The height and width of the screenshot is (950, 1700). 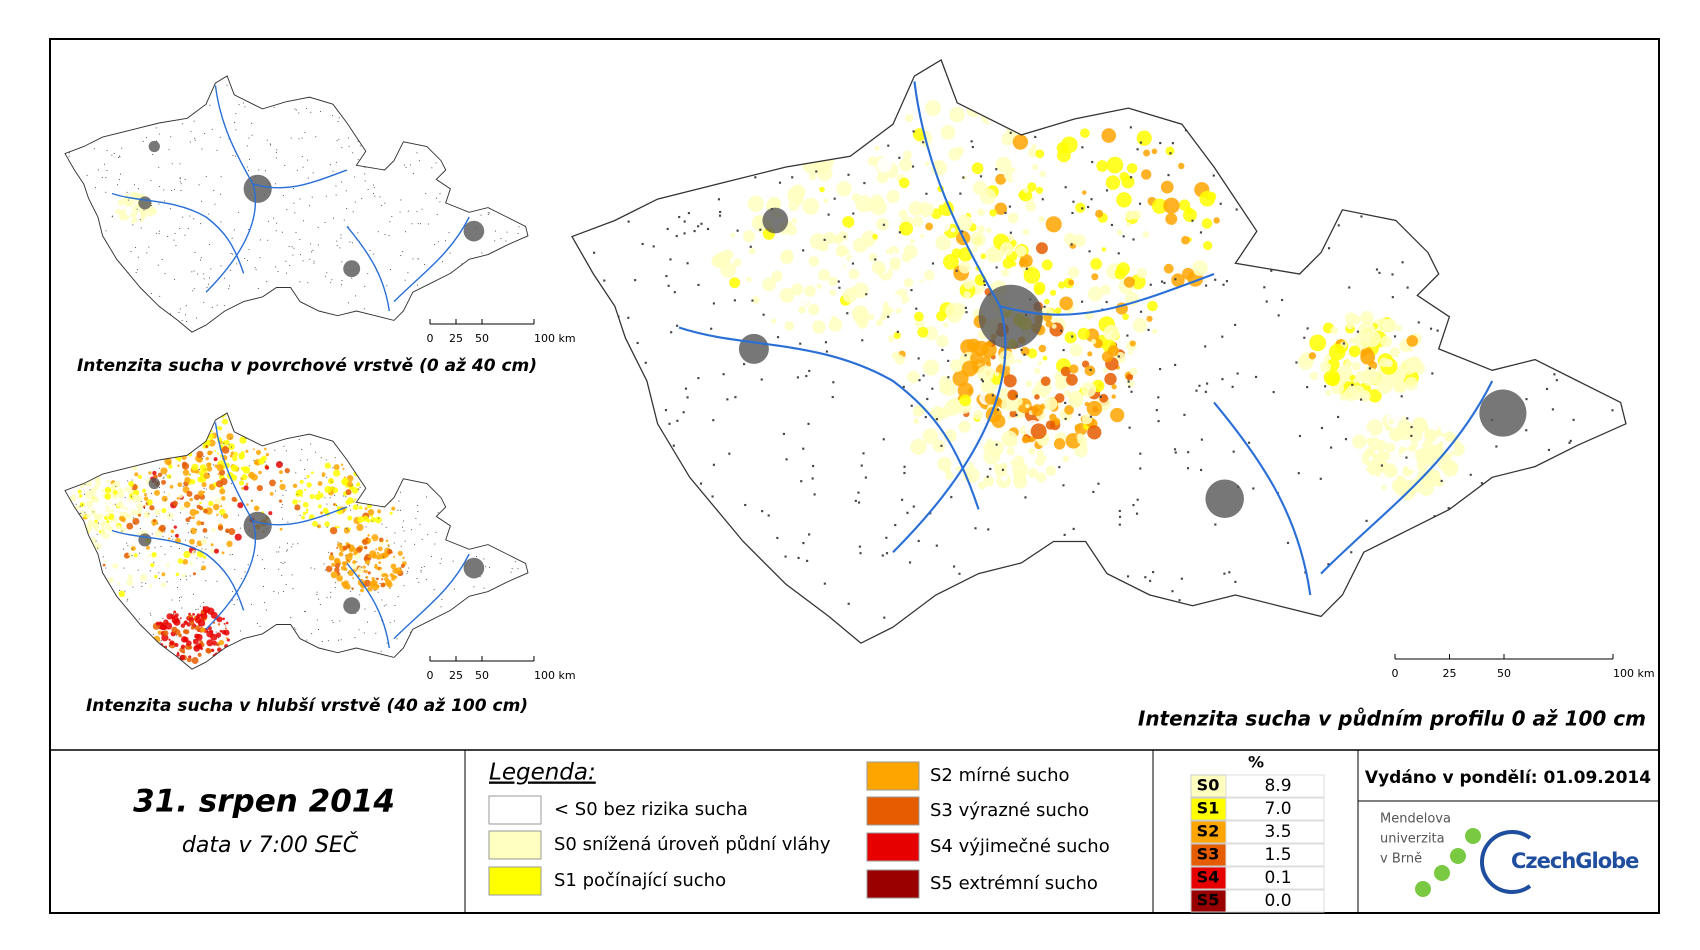 I want to click on stats-class: S0, so click(x=1208, y=785).